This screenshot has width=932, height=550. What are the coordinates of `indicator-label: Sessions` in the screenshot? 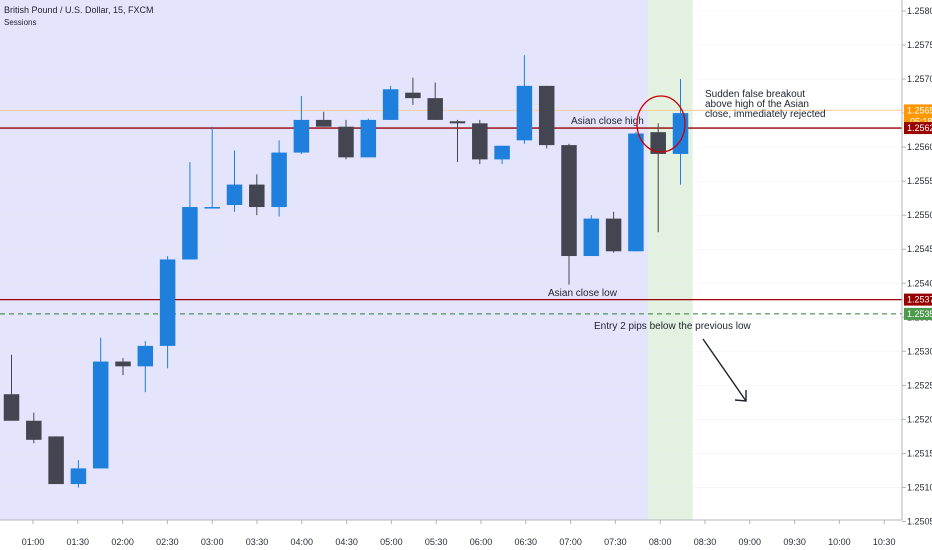 It's located at (20, 22).